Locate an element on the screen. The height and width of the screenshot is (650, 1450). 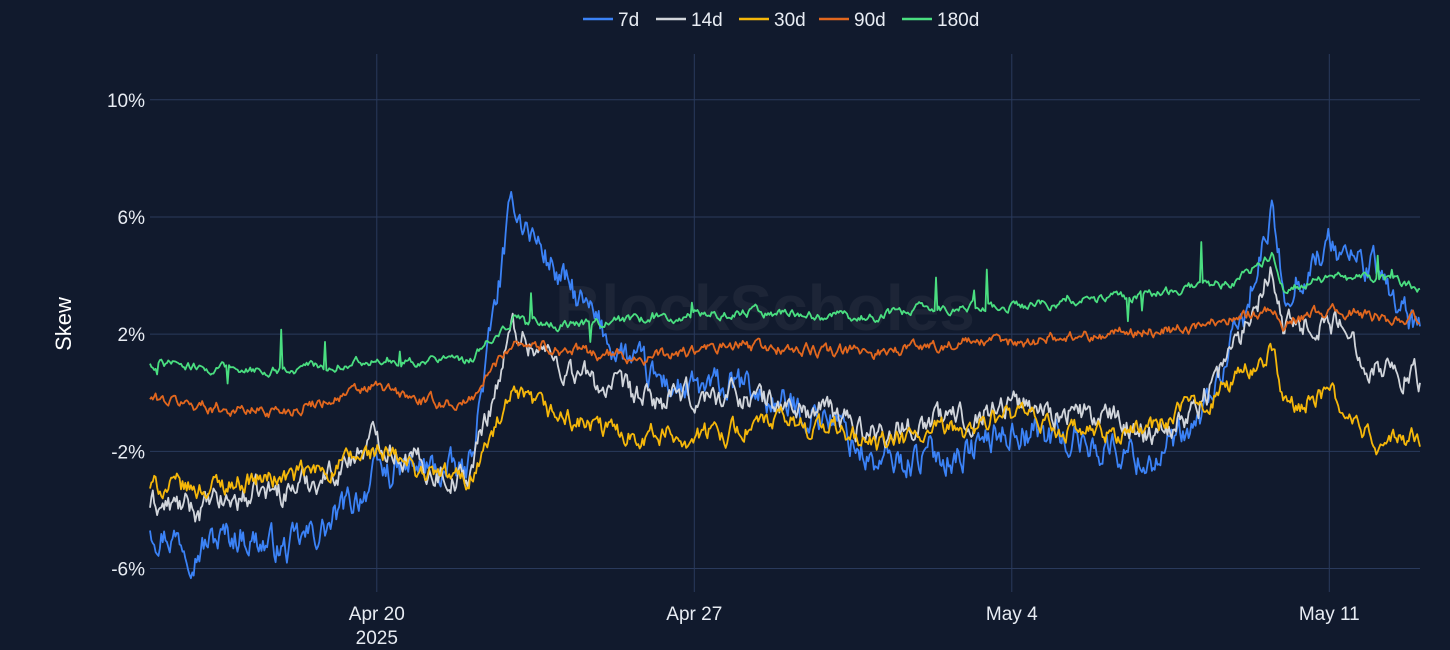
legend-item-180d: 180d is located at coordinates (940, 20).